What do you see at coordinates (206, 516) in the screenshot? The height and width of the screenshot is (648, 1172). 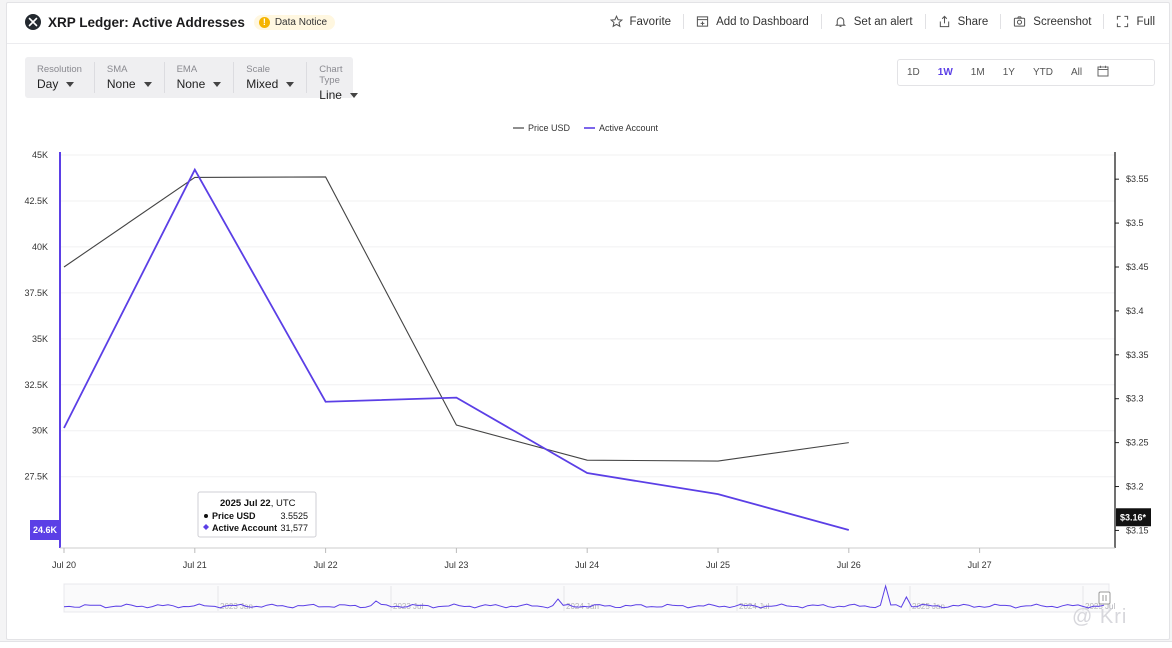 I see `tooltip-price-marker` at bounding box center [206, 516].